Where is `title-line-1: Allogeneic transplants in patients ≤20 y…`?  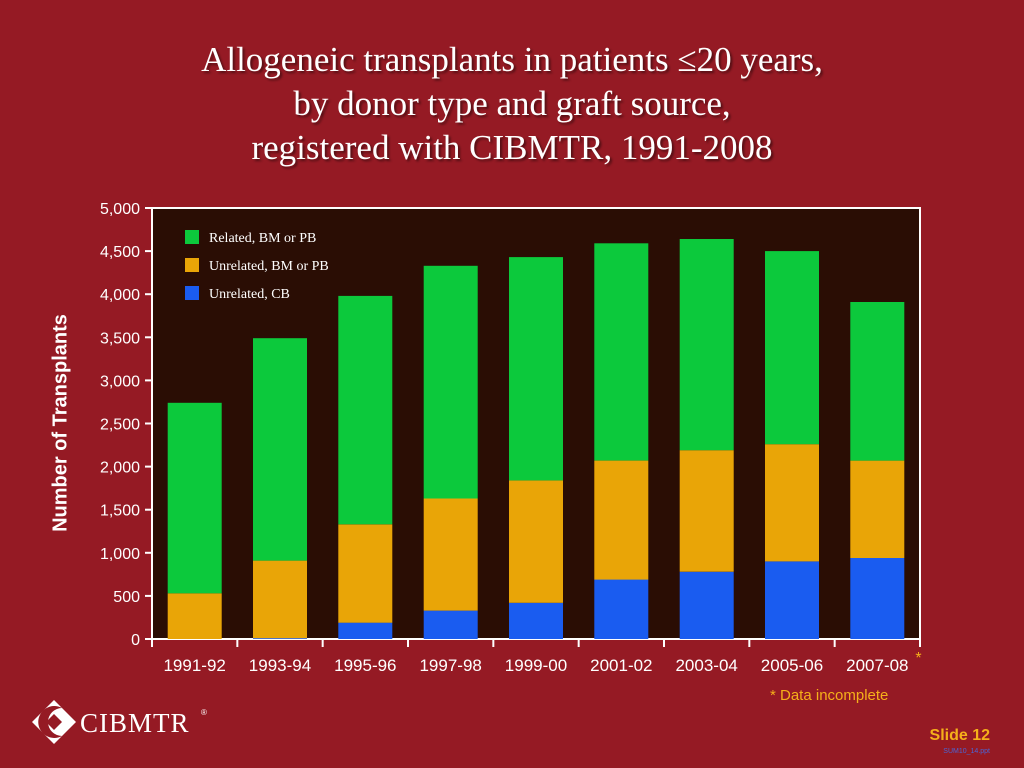 title-line-1: Allogeneic transplants in patients ≤20 y… is located at coordinates (512, 59).